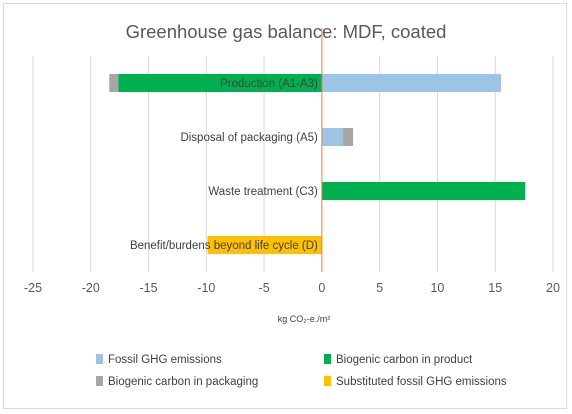  Describe the element at coordinates (321, 288) in the screenshot. I see `x-tick-label: 0` at that location.